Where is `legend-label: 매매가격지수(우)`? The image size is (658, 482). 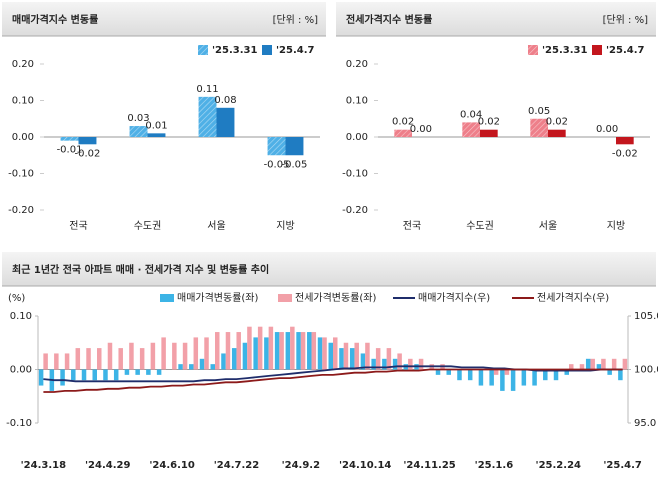 legend-label: 매매가격지수(우) is located at coordinates (454, 297).